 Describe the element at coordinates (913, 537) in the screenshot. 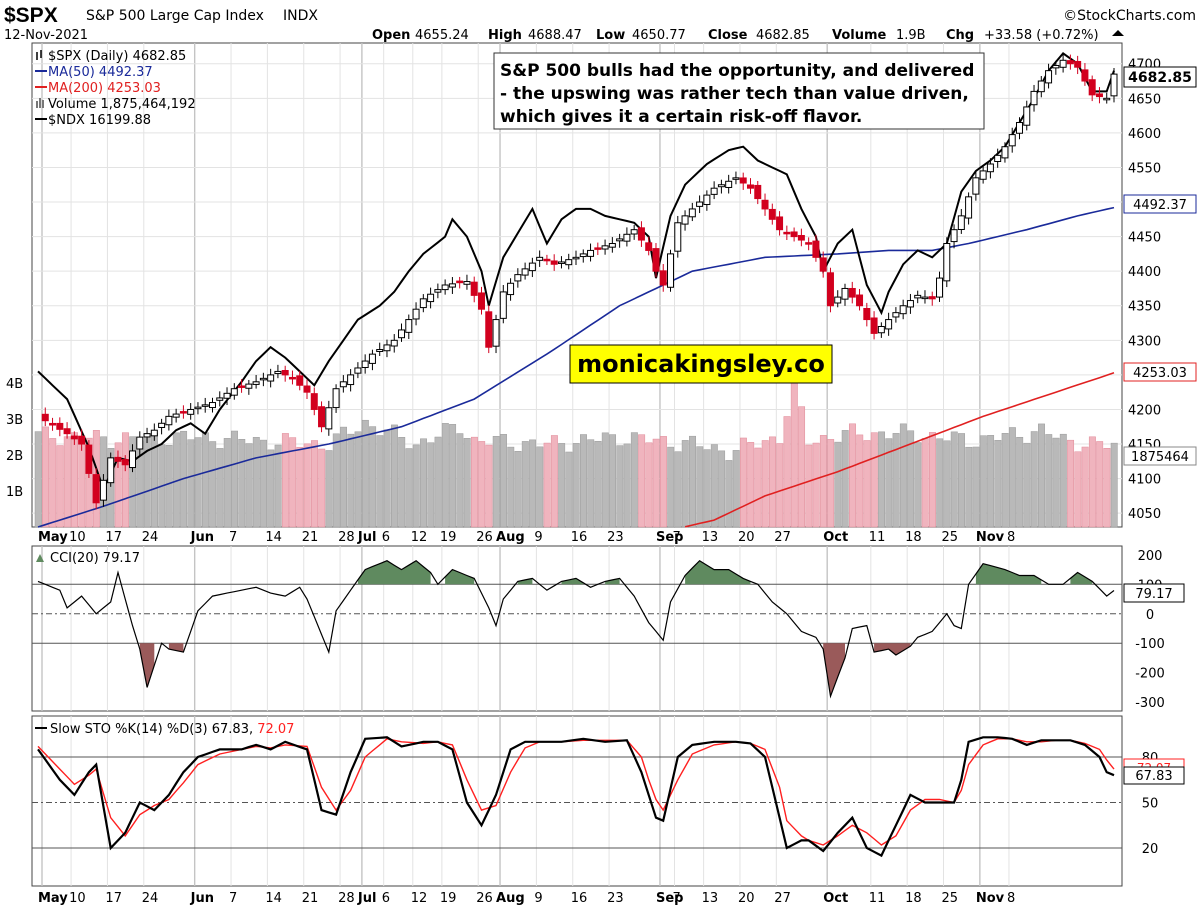

I see `date-label: 18` at that location.